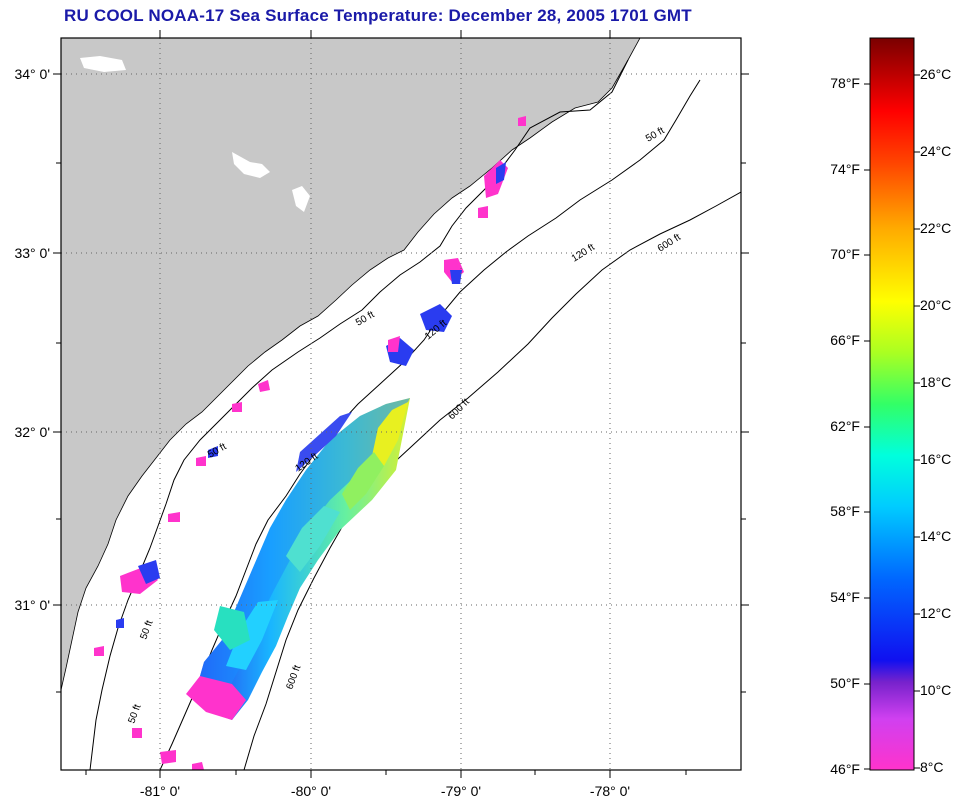 This screenshot has height=801, width=960. I want to click on colorbar-f-label: 46°F, so click(845, 769).